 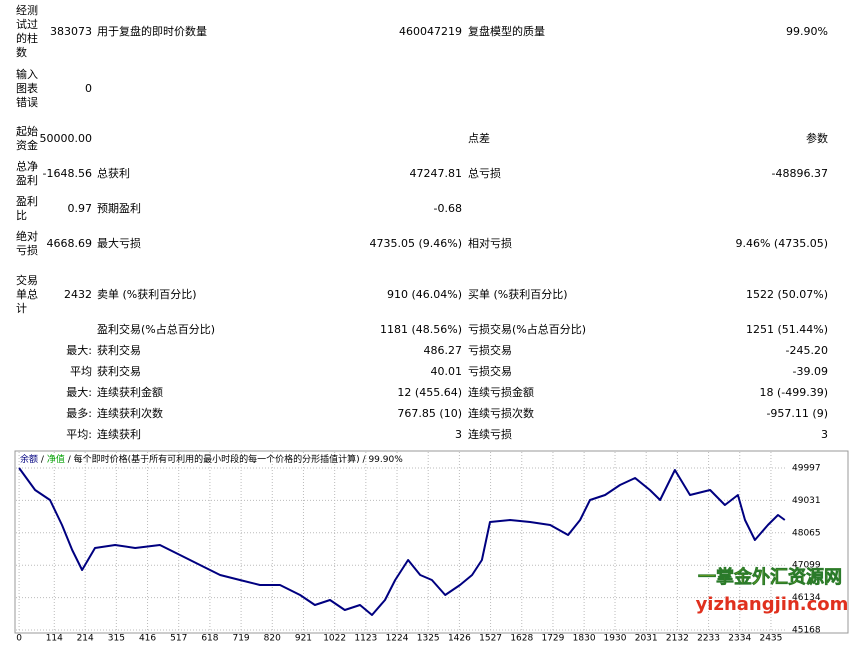 I want to click on table-row: 平均 获利交易 40.01 亏损交易 -39.09, so click(x=431, y=372).